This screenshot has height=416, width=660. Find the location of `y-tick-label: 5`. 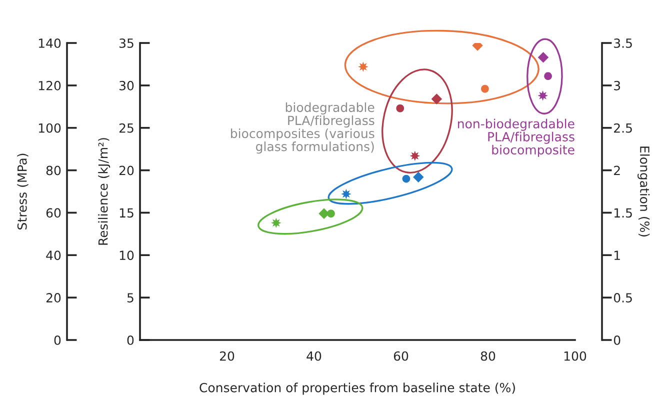

y-tick-label: 5 is located at coordinates (130, 297).